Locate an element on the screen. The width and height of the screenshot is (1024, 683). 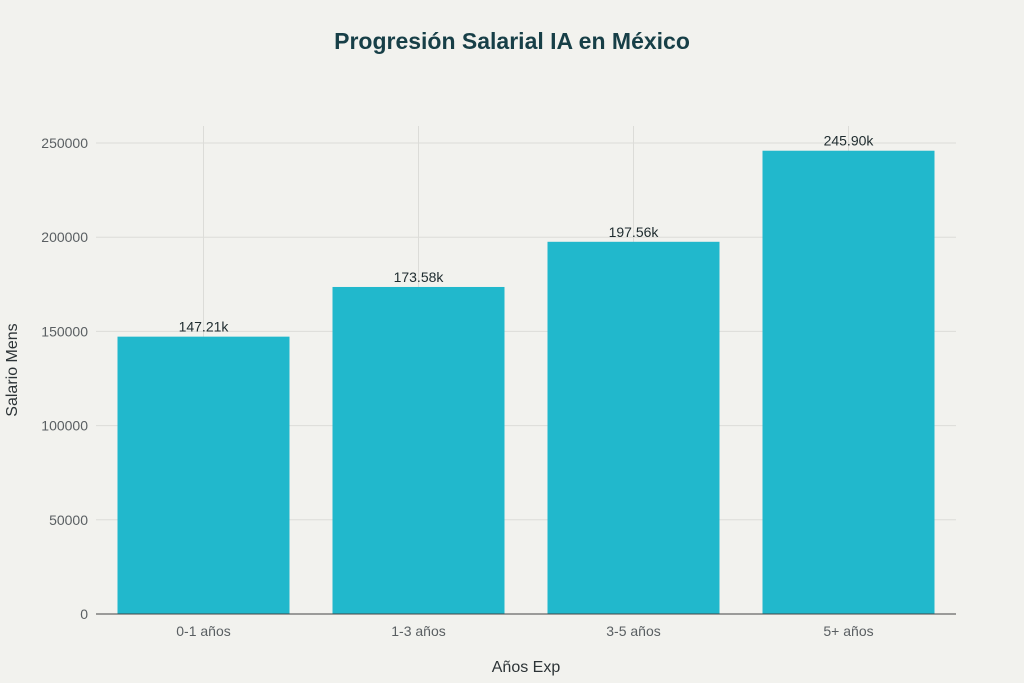
y-tick-label: 150000 is located at coordinates (64, 331).